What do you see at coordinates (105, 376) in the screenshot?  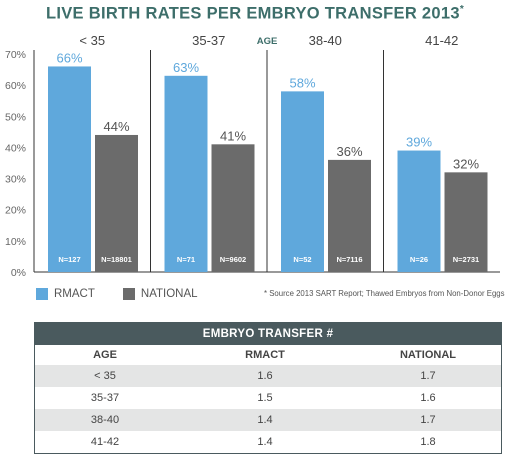 I see `table-cell: < 35` at bounding box center [105, 376].